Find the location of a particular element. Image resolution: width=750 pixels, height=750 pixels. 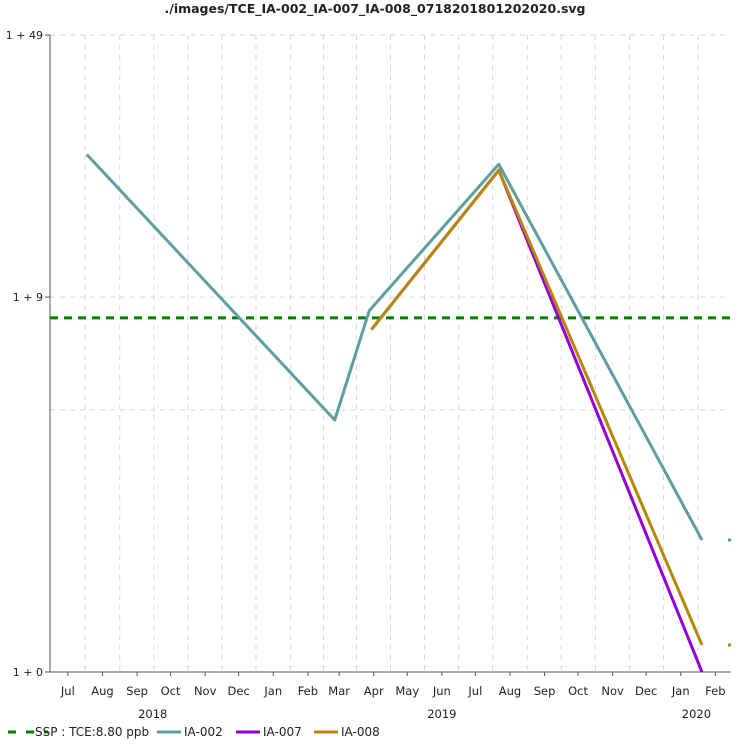

y-tick-label: 1 + 9 is located at coordinates (28, 297).